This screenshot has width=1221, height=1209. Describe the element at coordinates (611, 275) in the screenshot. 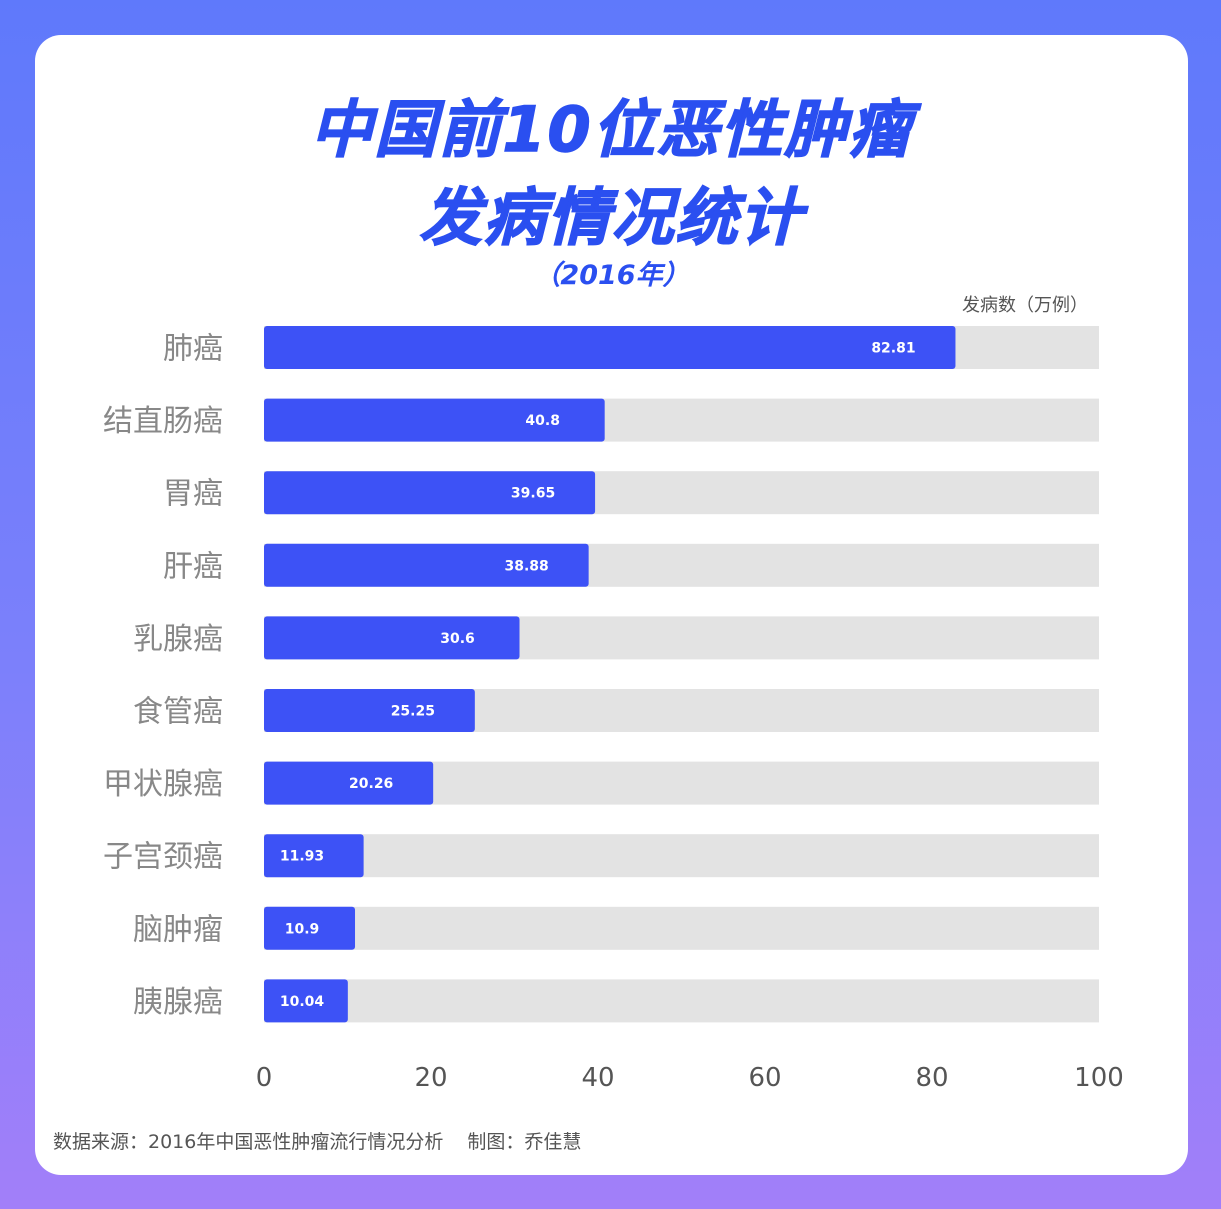

I see `chart-subtitle: （2016年）` at that location.